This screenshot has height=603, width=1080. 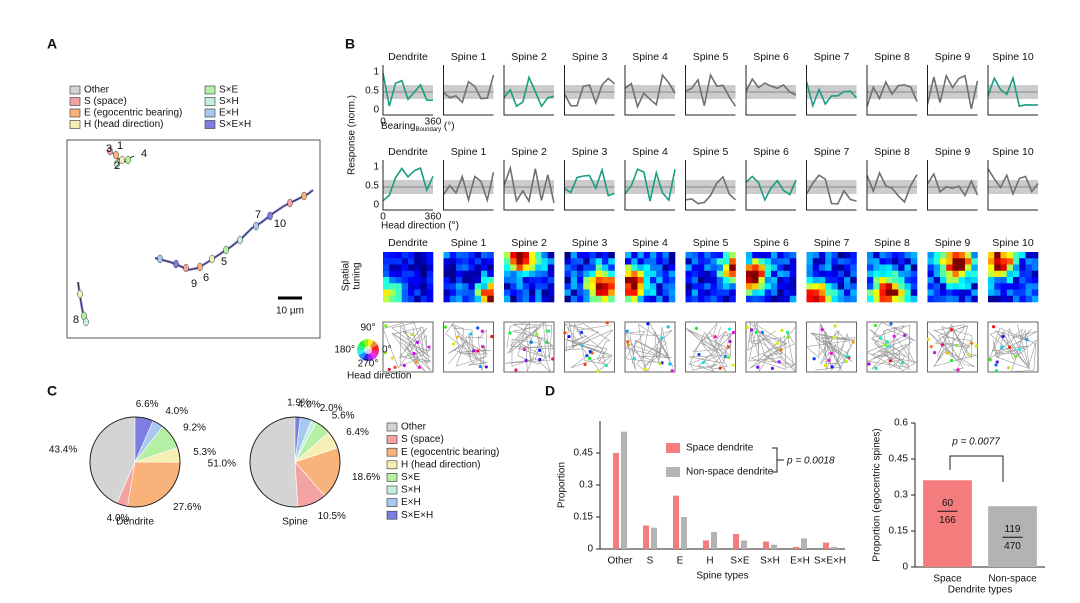 I want to click on legend-label: S (space), so click(x=422, y=439).